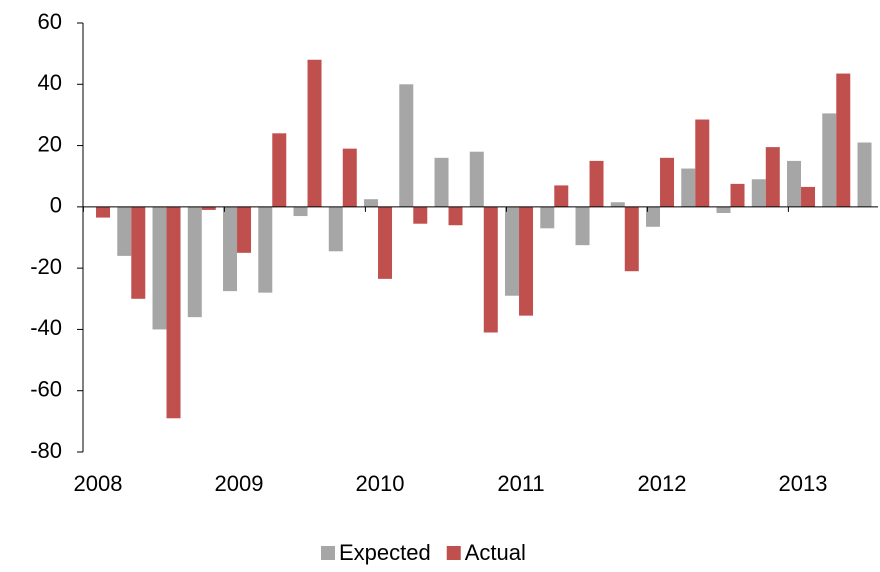 This screenshot has height=572, width=880. Describe the element at coordinates (520, 483) in the screenshot. I see `x-tick-label: 2011` at that location.